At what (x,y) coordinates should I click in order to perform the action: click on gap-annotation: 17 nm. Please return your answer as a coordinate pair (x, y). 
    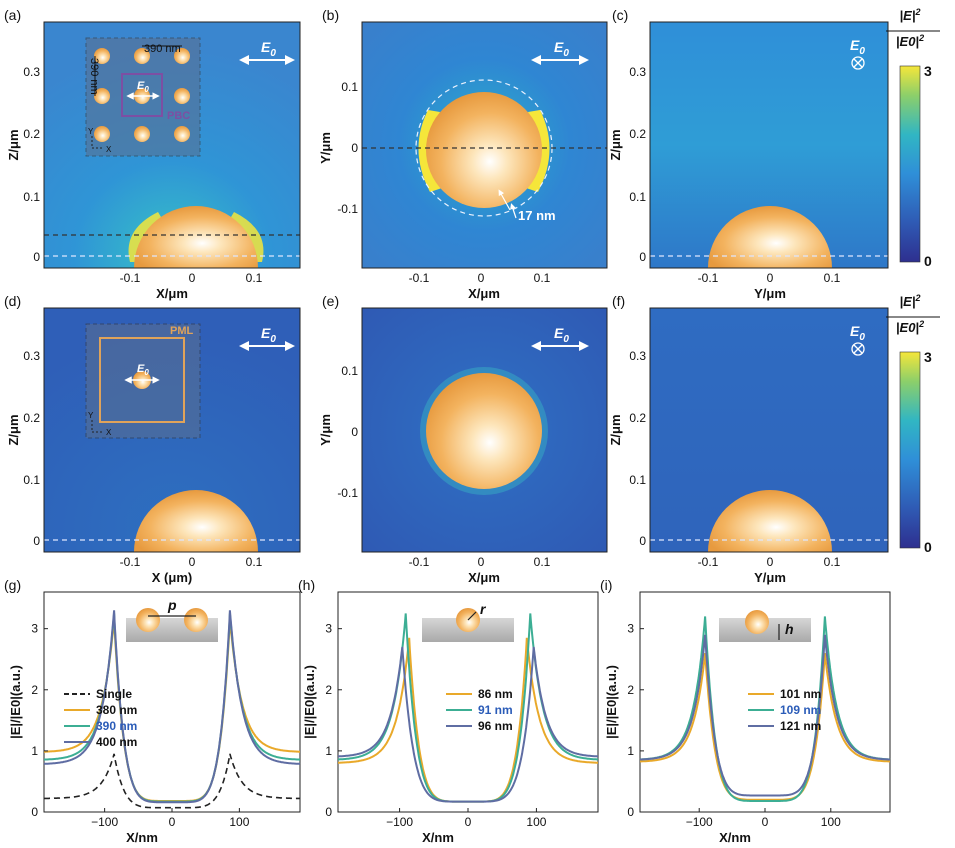
    Looking at the image, I should click on (537, 215).